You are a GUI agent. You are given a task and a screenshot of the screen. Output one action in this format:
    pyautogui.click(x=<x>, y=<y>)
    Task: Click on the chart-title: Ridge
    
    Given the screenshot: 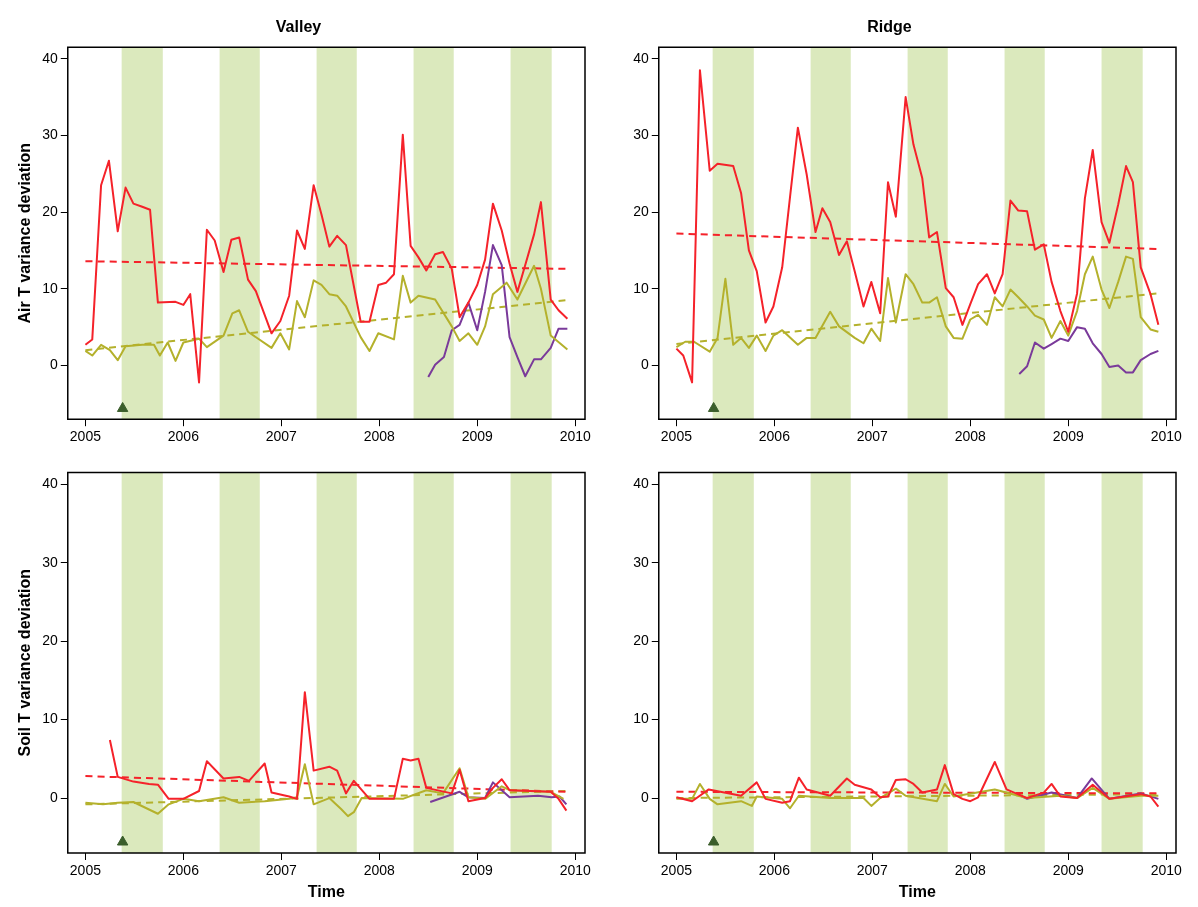 What is the action you would take?
    pyautogui.click(x=889, y=27)
    